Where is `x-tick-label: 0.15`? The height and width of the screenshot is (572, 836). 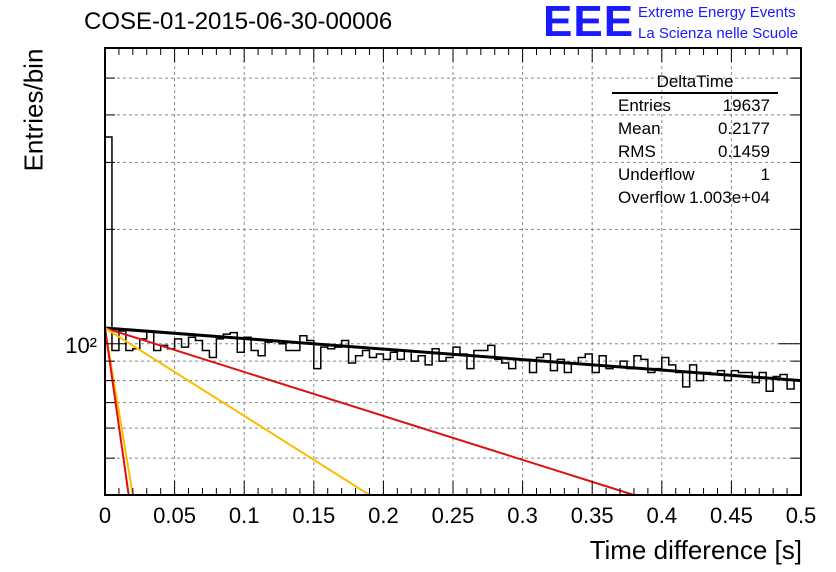 x-tick-label: 0.15 is located at coordinates (313, 515).